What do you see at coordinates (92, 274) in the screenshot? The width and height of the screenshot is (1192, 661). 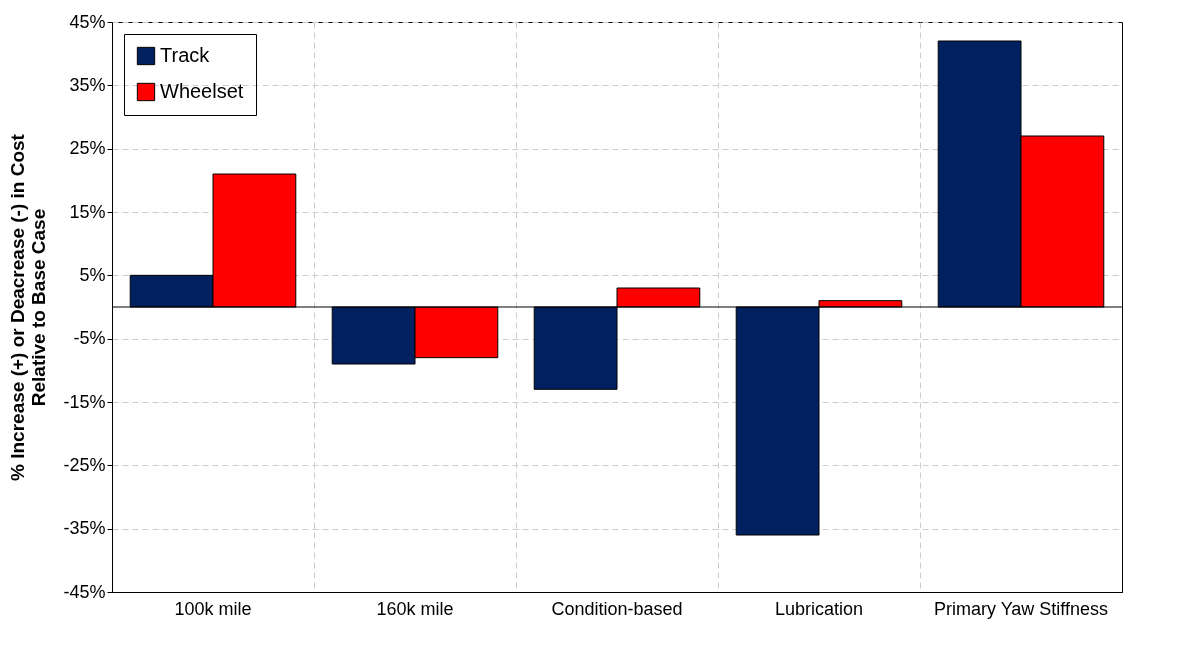 I see `y-tick-label: 5%` at bounding box center [92, 274].